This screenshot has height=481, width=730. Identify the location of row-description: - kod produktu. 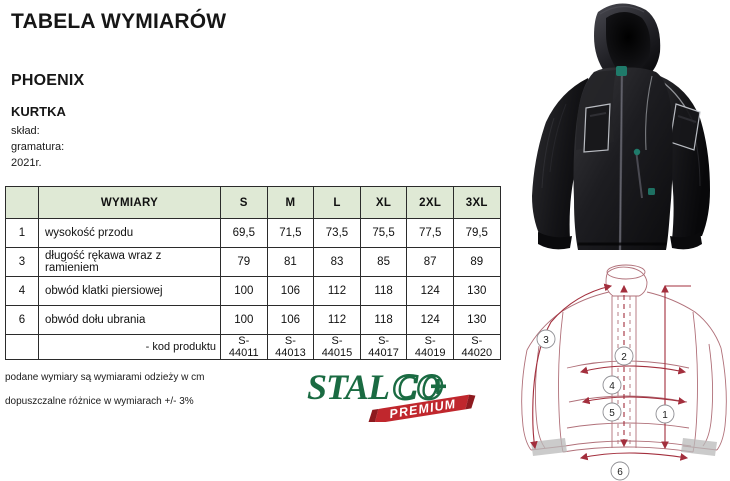
(129, 347).